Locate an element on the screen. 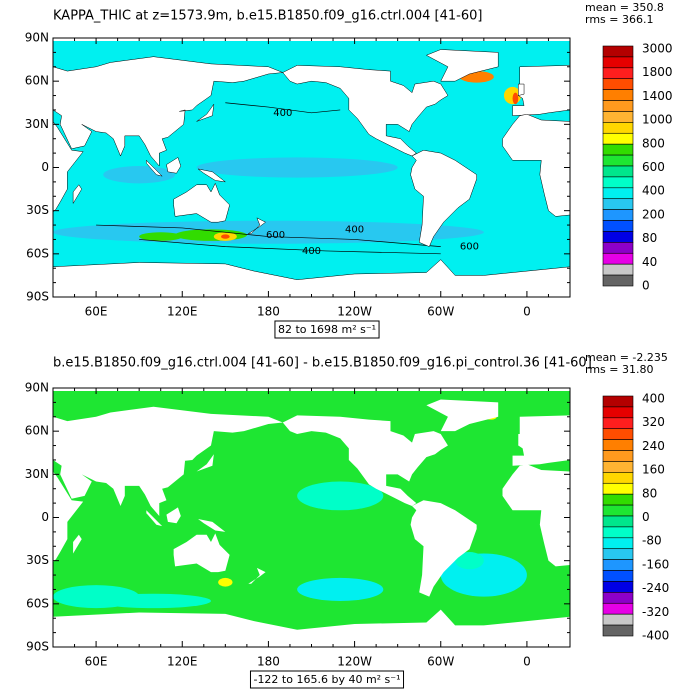  lat-label: 0 is located at coordinates (45, 167).